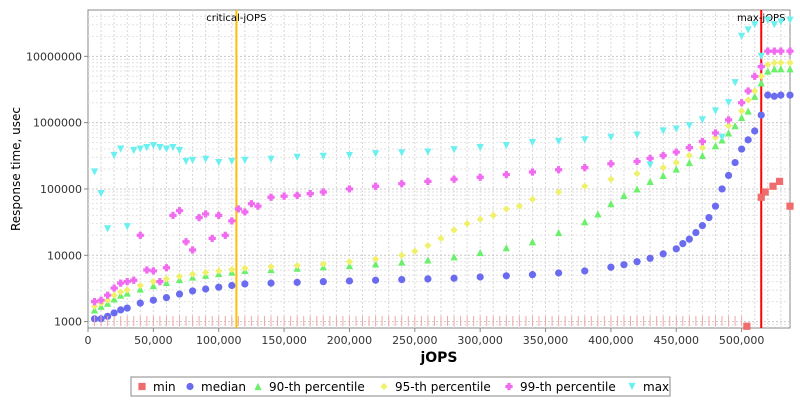  I want to click on legend-label: median, so click(223, 387).